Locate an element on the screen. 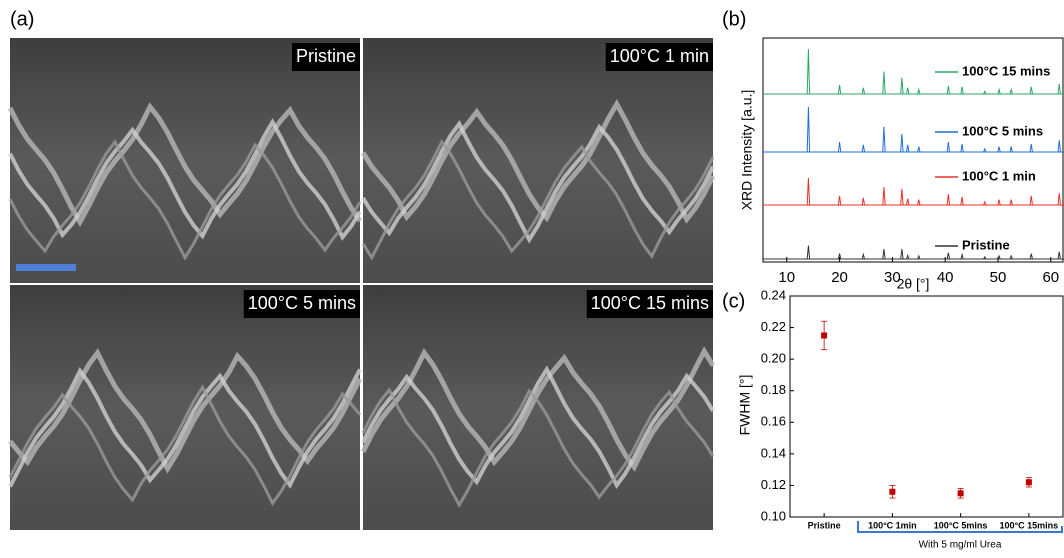  bracket is located at coordinates (960, 527).